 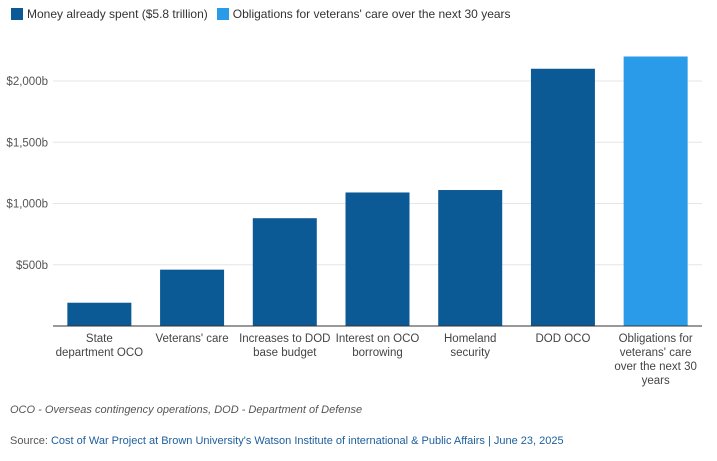 I want to click on source-prefix: Source:, so click(x=30, y=441).